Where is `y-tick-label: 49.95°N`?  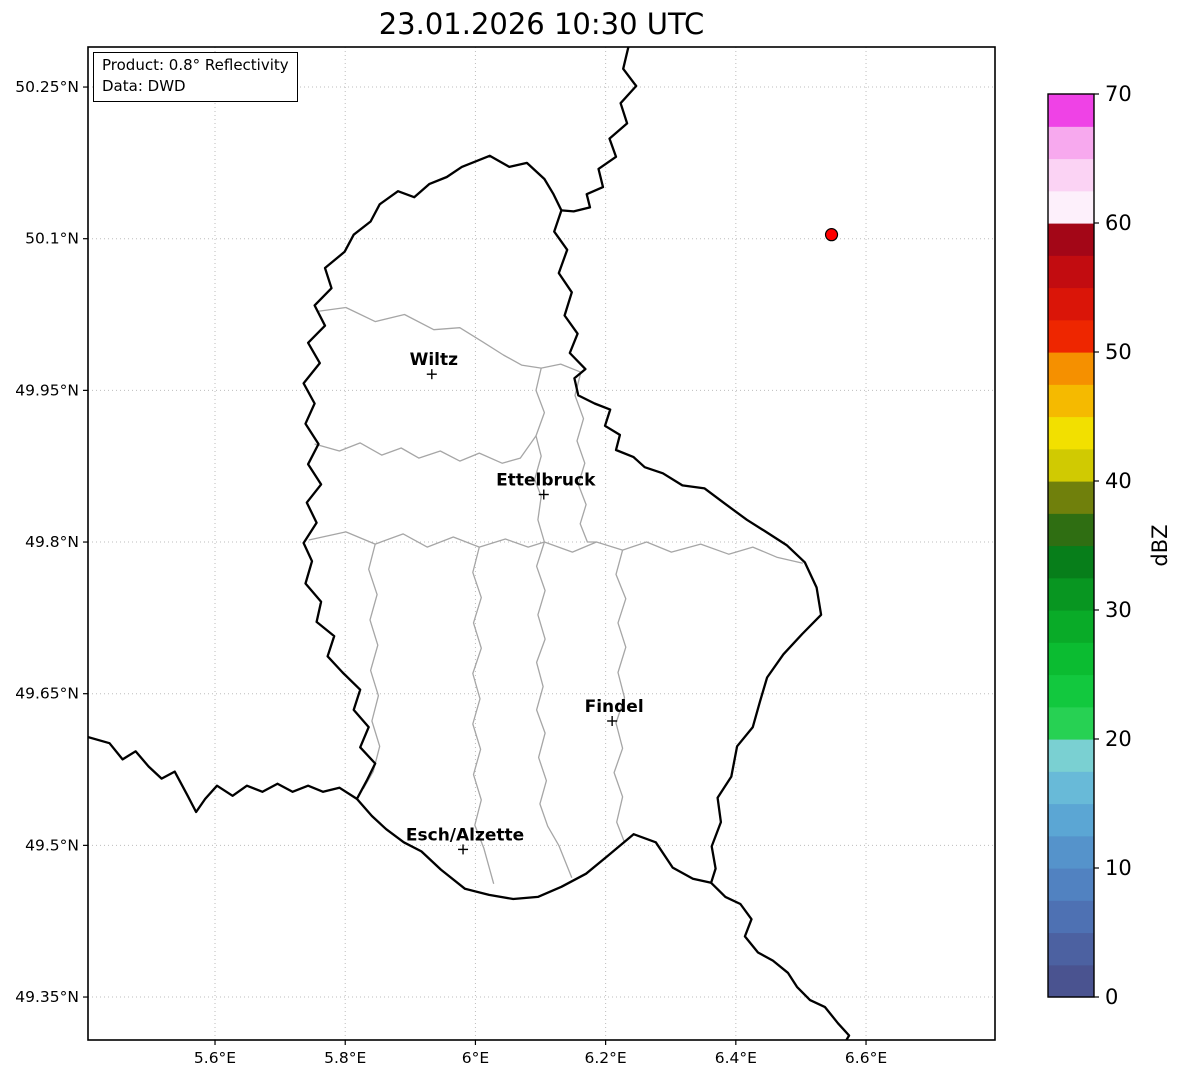 y-tick-label: 49.95°N is located at coordinates (47, 390).